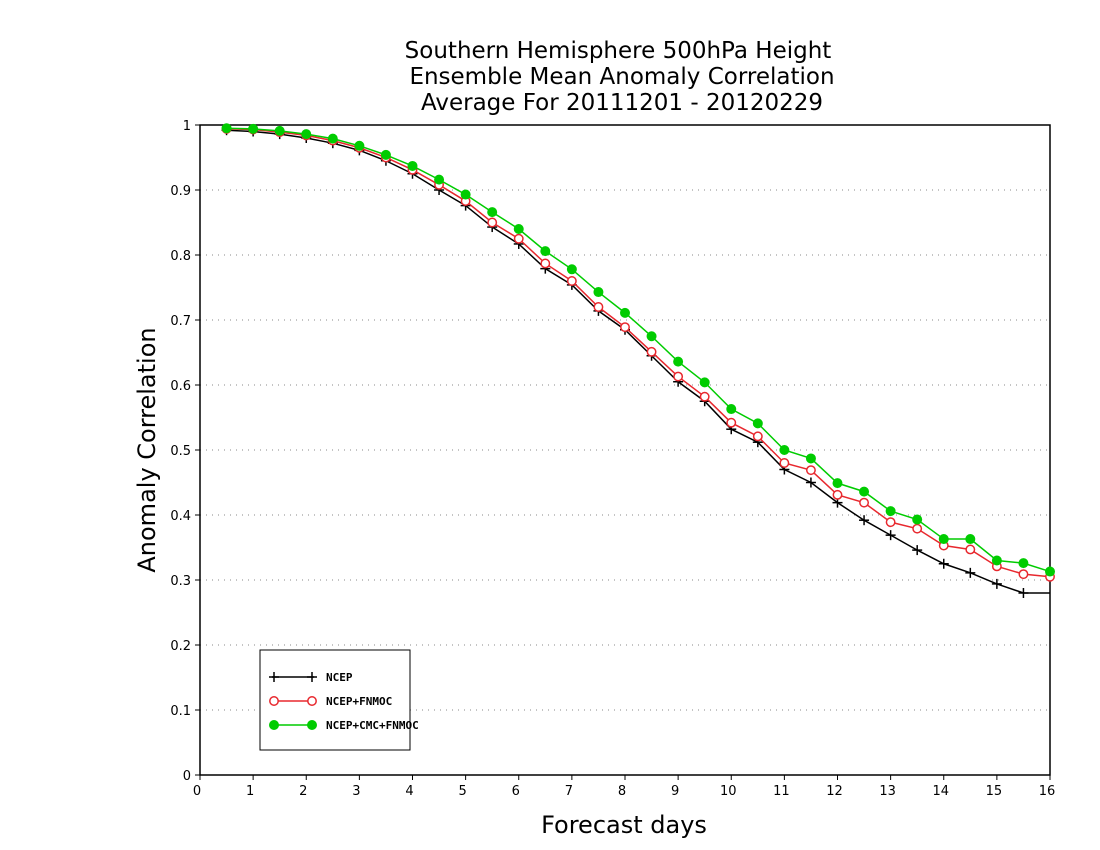 This screenshot has width=1100, height=850. Describe the element at coordinates (250, 791) in the screenshot. I see `x-tick-label: 1` at that location.